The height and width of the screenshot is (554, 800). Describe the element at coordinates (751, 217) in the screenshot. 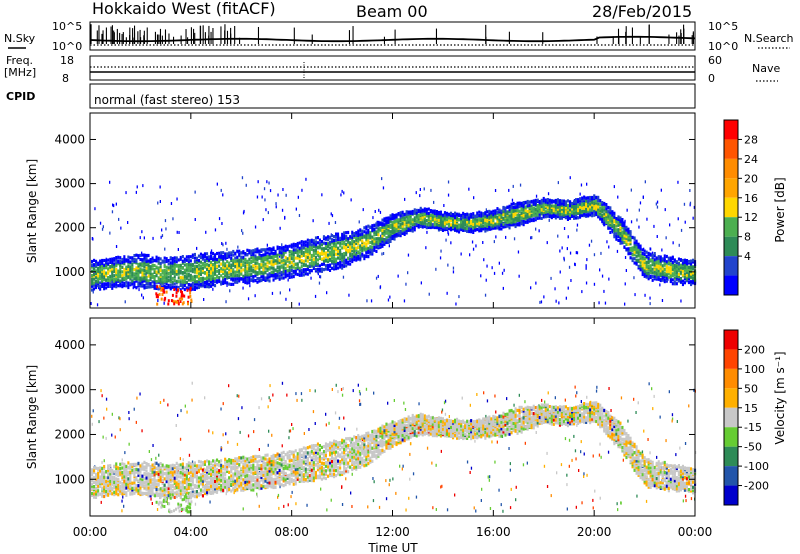

I see `colorbar-tick-label: 12` at that location.